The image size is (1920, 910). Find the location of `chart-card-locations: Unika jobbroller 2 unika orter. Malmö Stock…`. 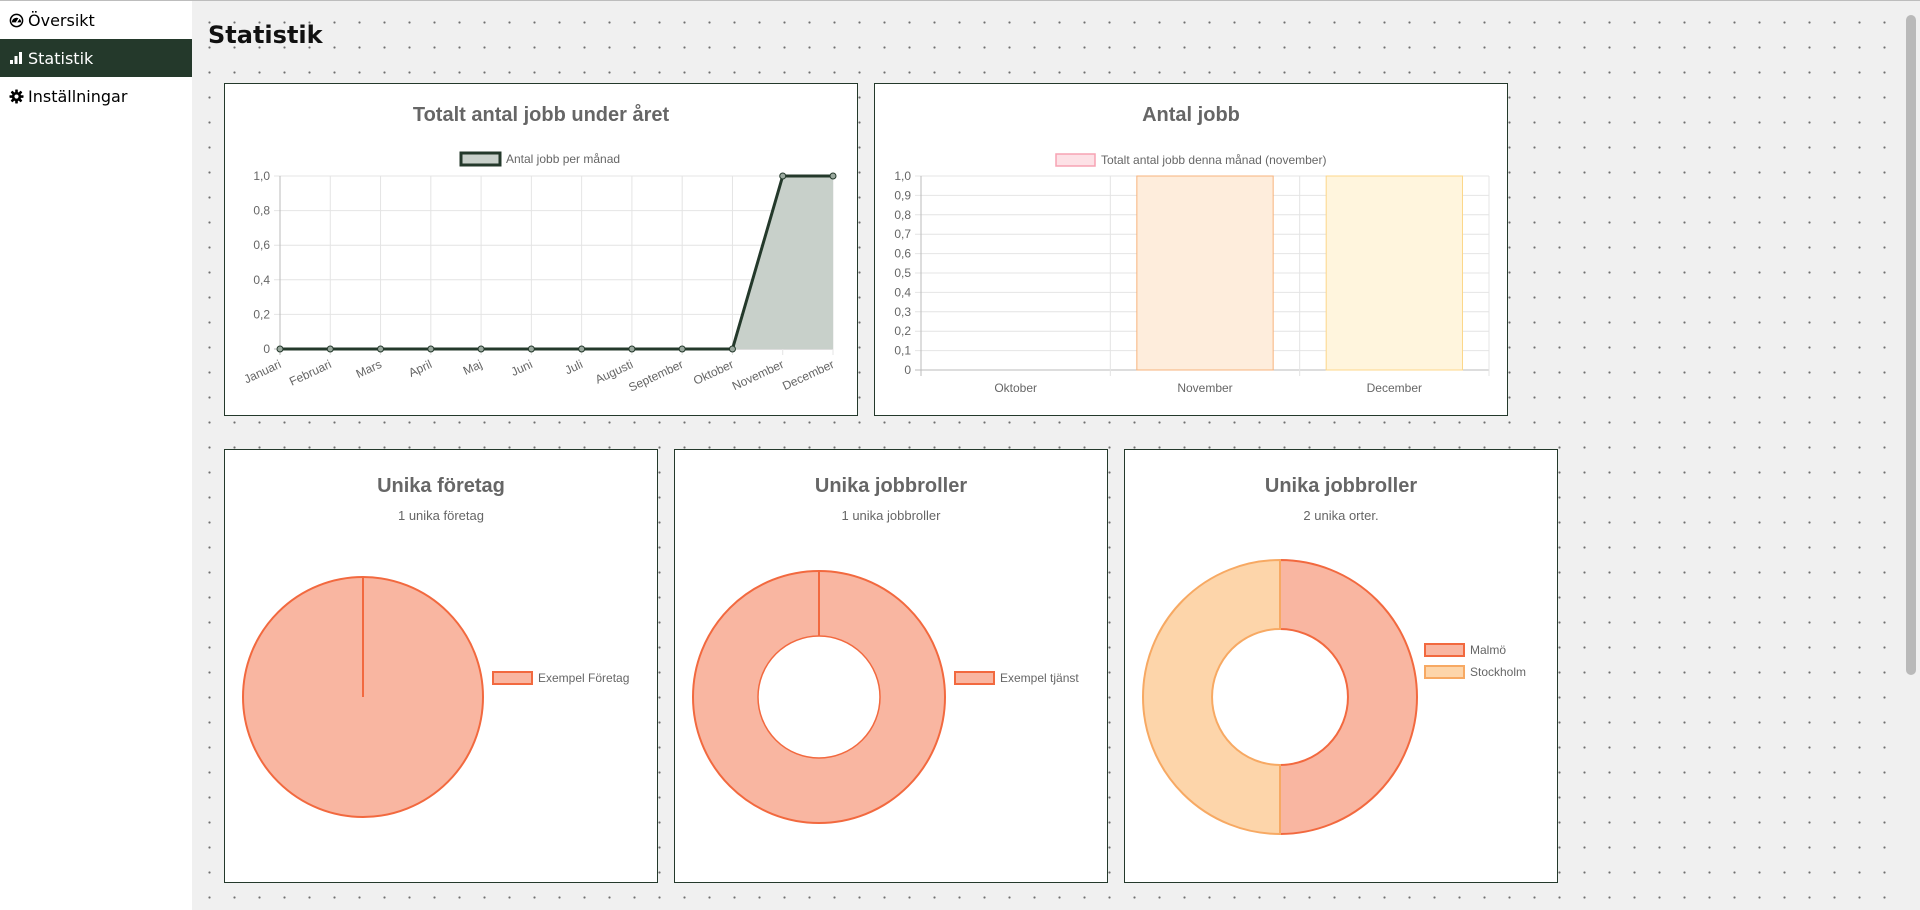

chart-card-locations: Unika jobbroller 2 unika orter. Malmö Stock… is located at coordinates (1341, 666).